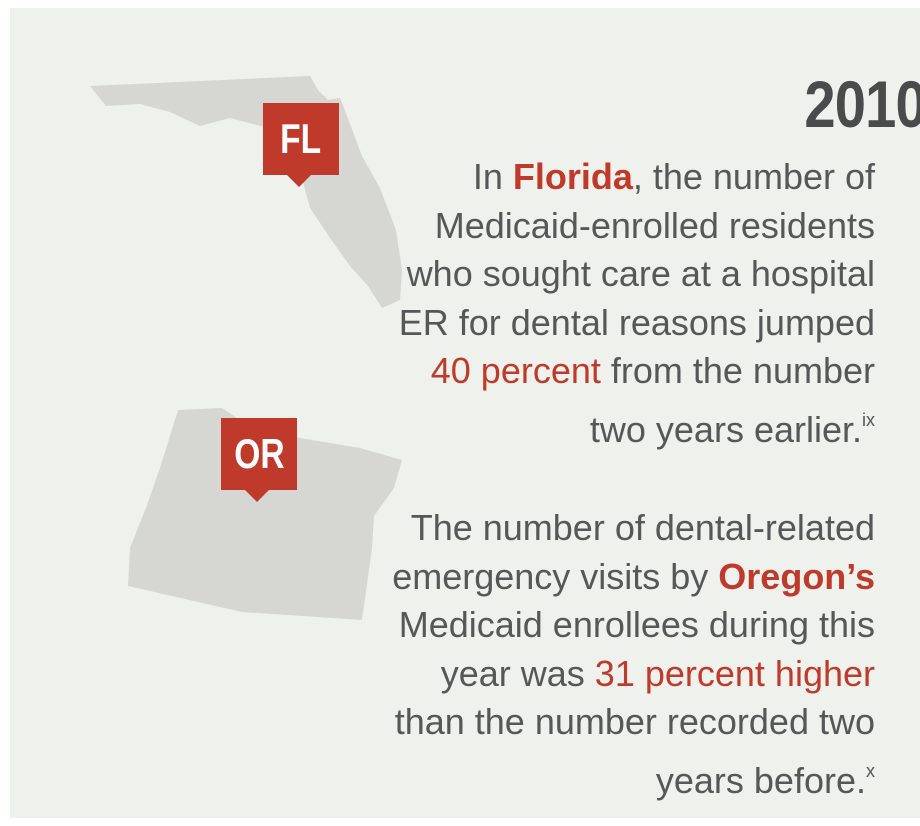  What do you see at coordinates (760, 780) in the screenshot?
I see `text: years before.` at bounding box center [760, 780].